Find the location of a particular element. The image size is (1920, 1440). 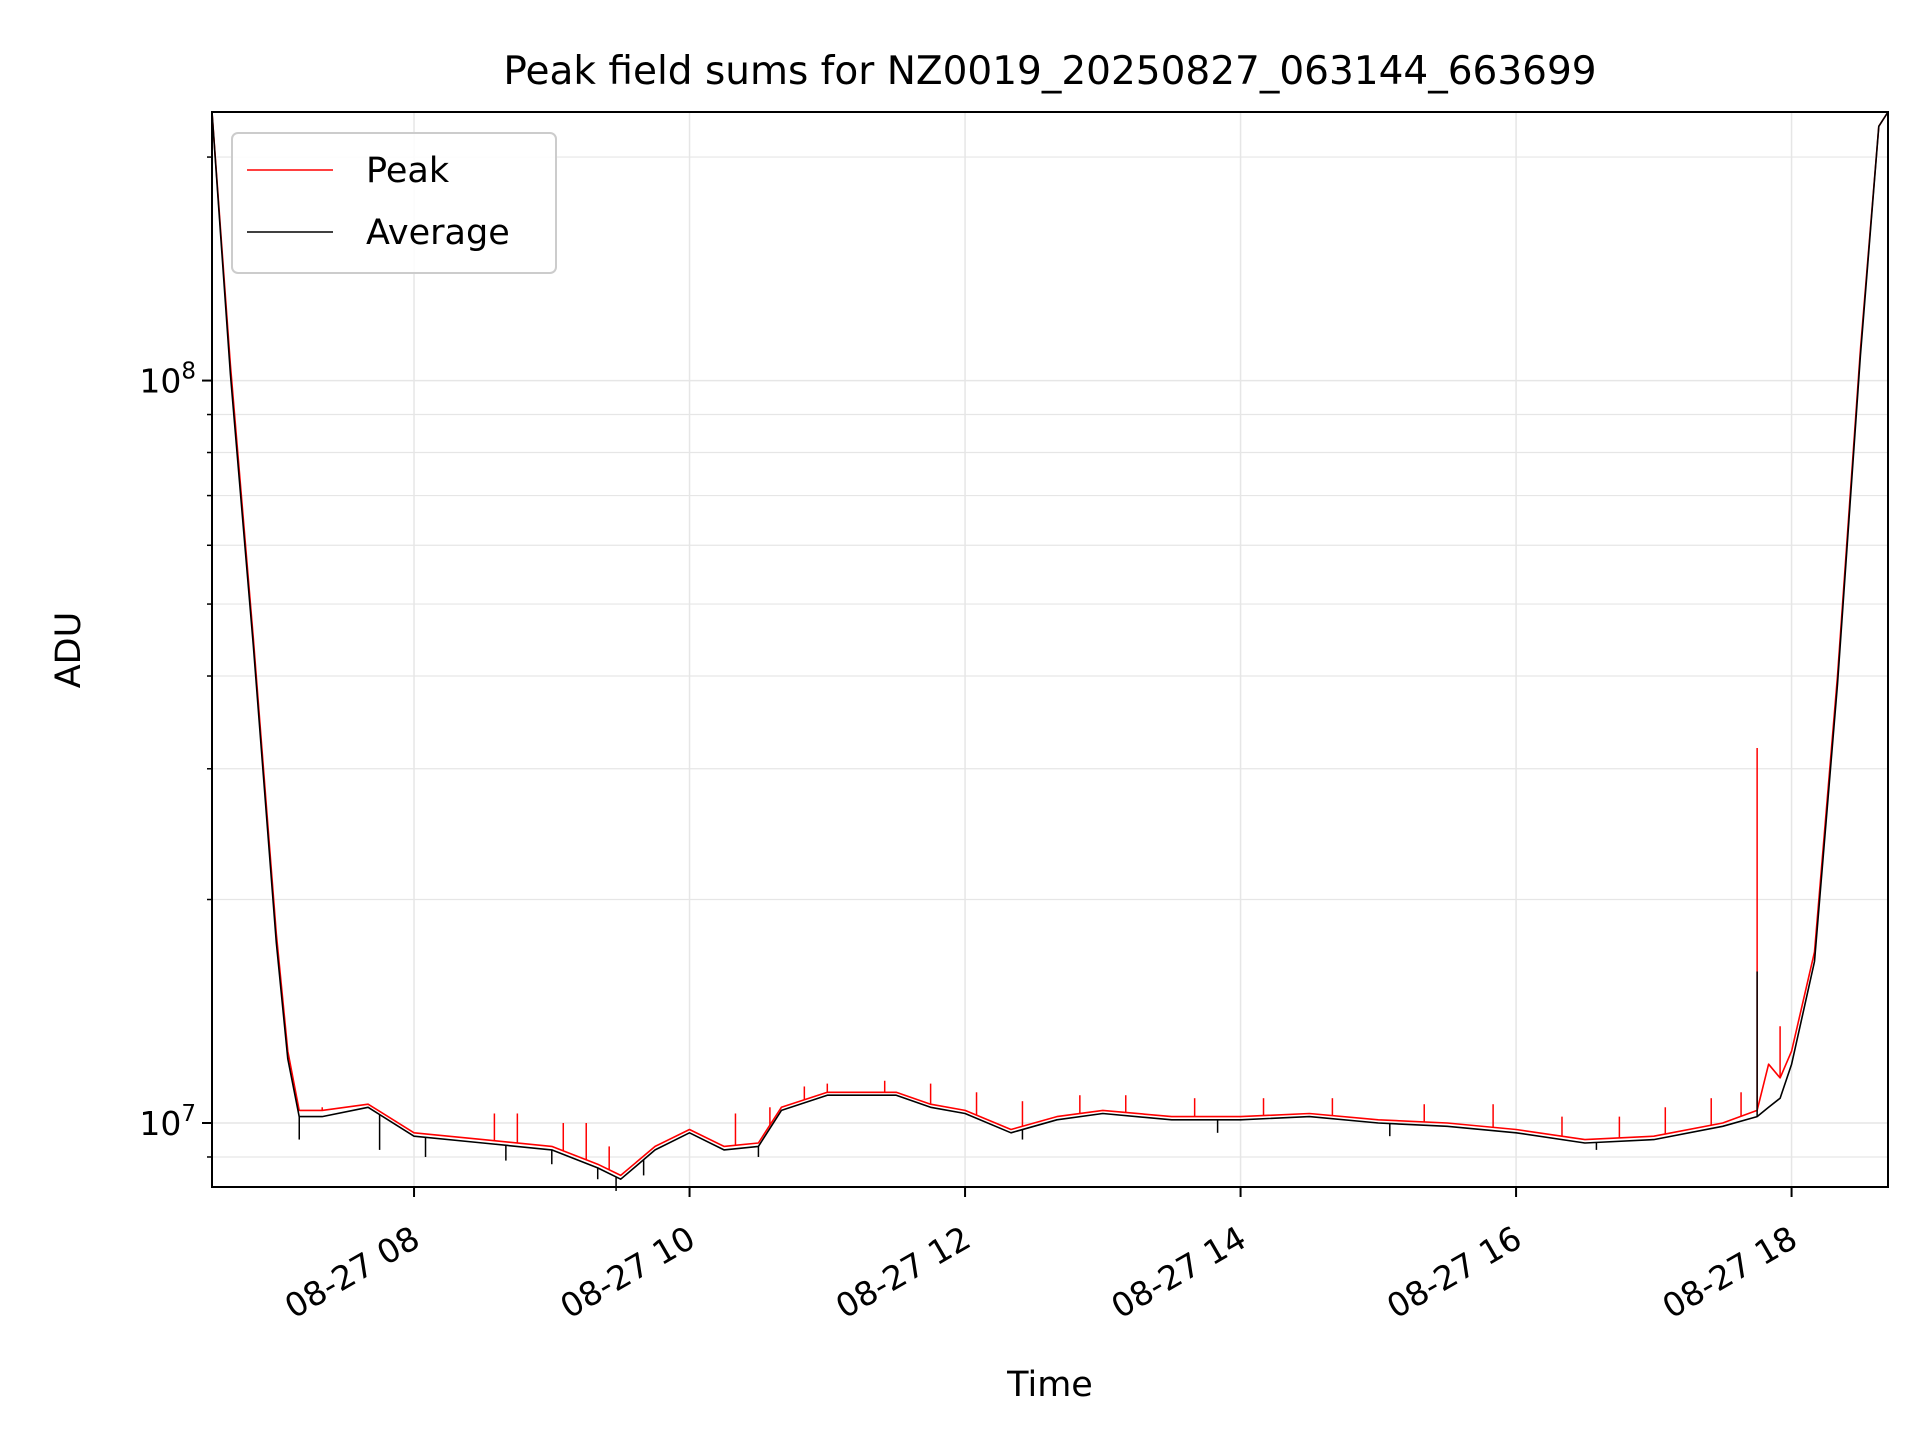

y-axis-label: ADU is located at coordinates (69, 650).